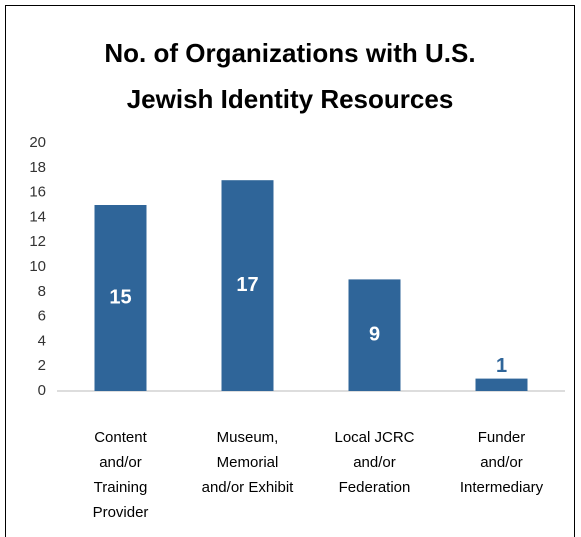  I want to click on data-label: 9, so click(374, 334).